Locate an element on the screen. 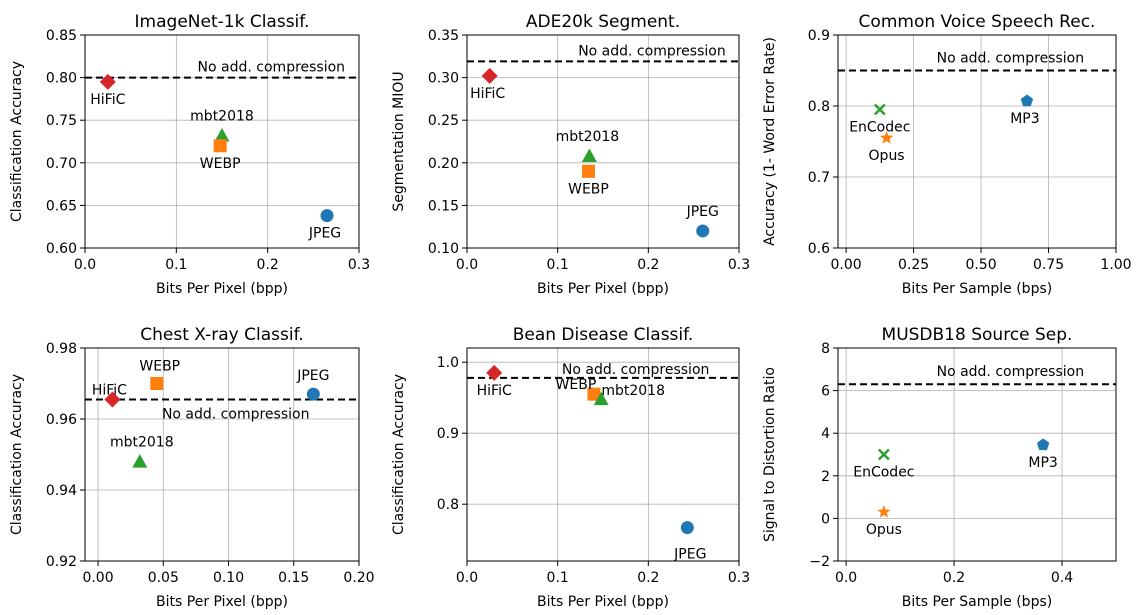  y-tick-label: 0.10 is located at coordinates (443, 249).